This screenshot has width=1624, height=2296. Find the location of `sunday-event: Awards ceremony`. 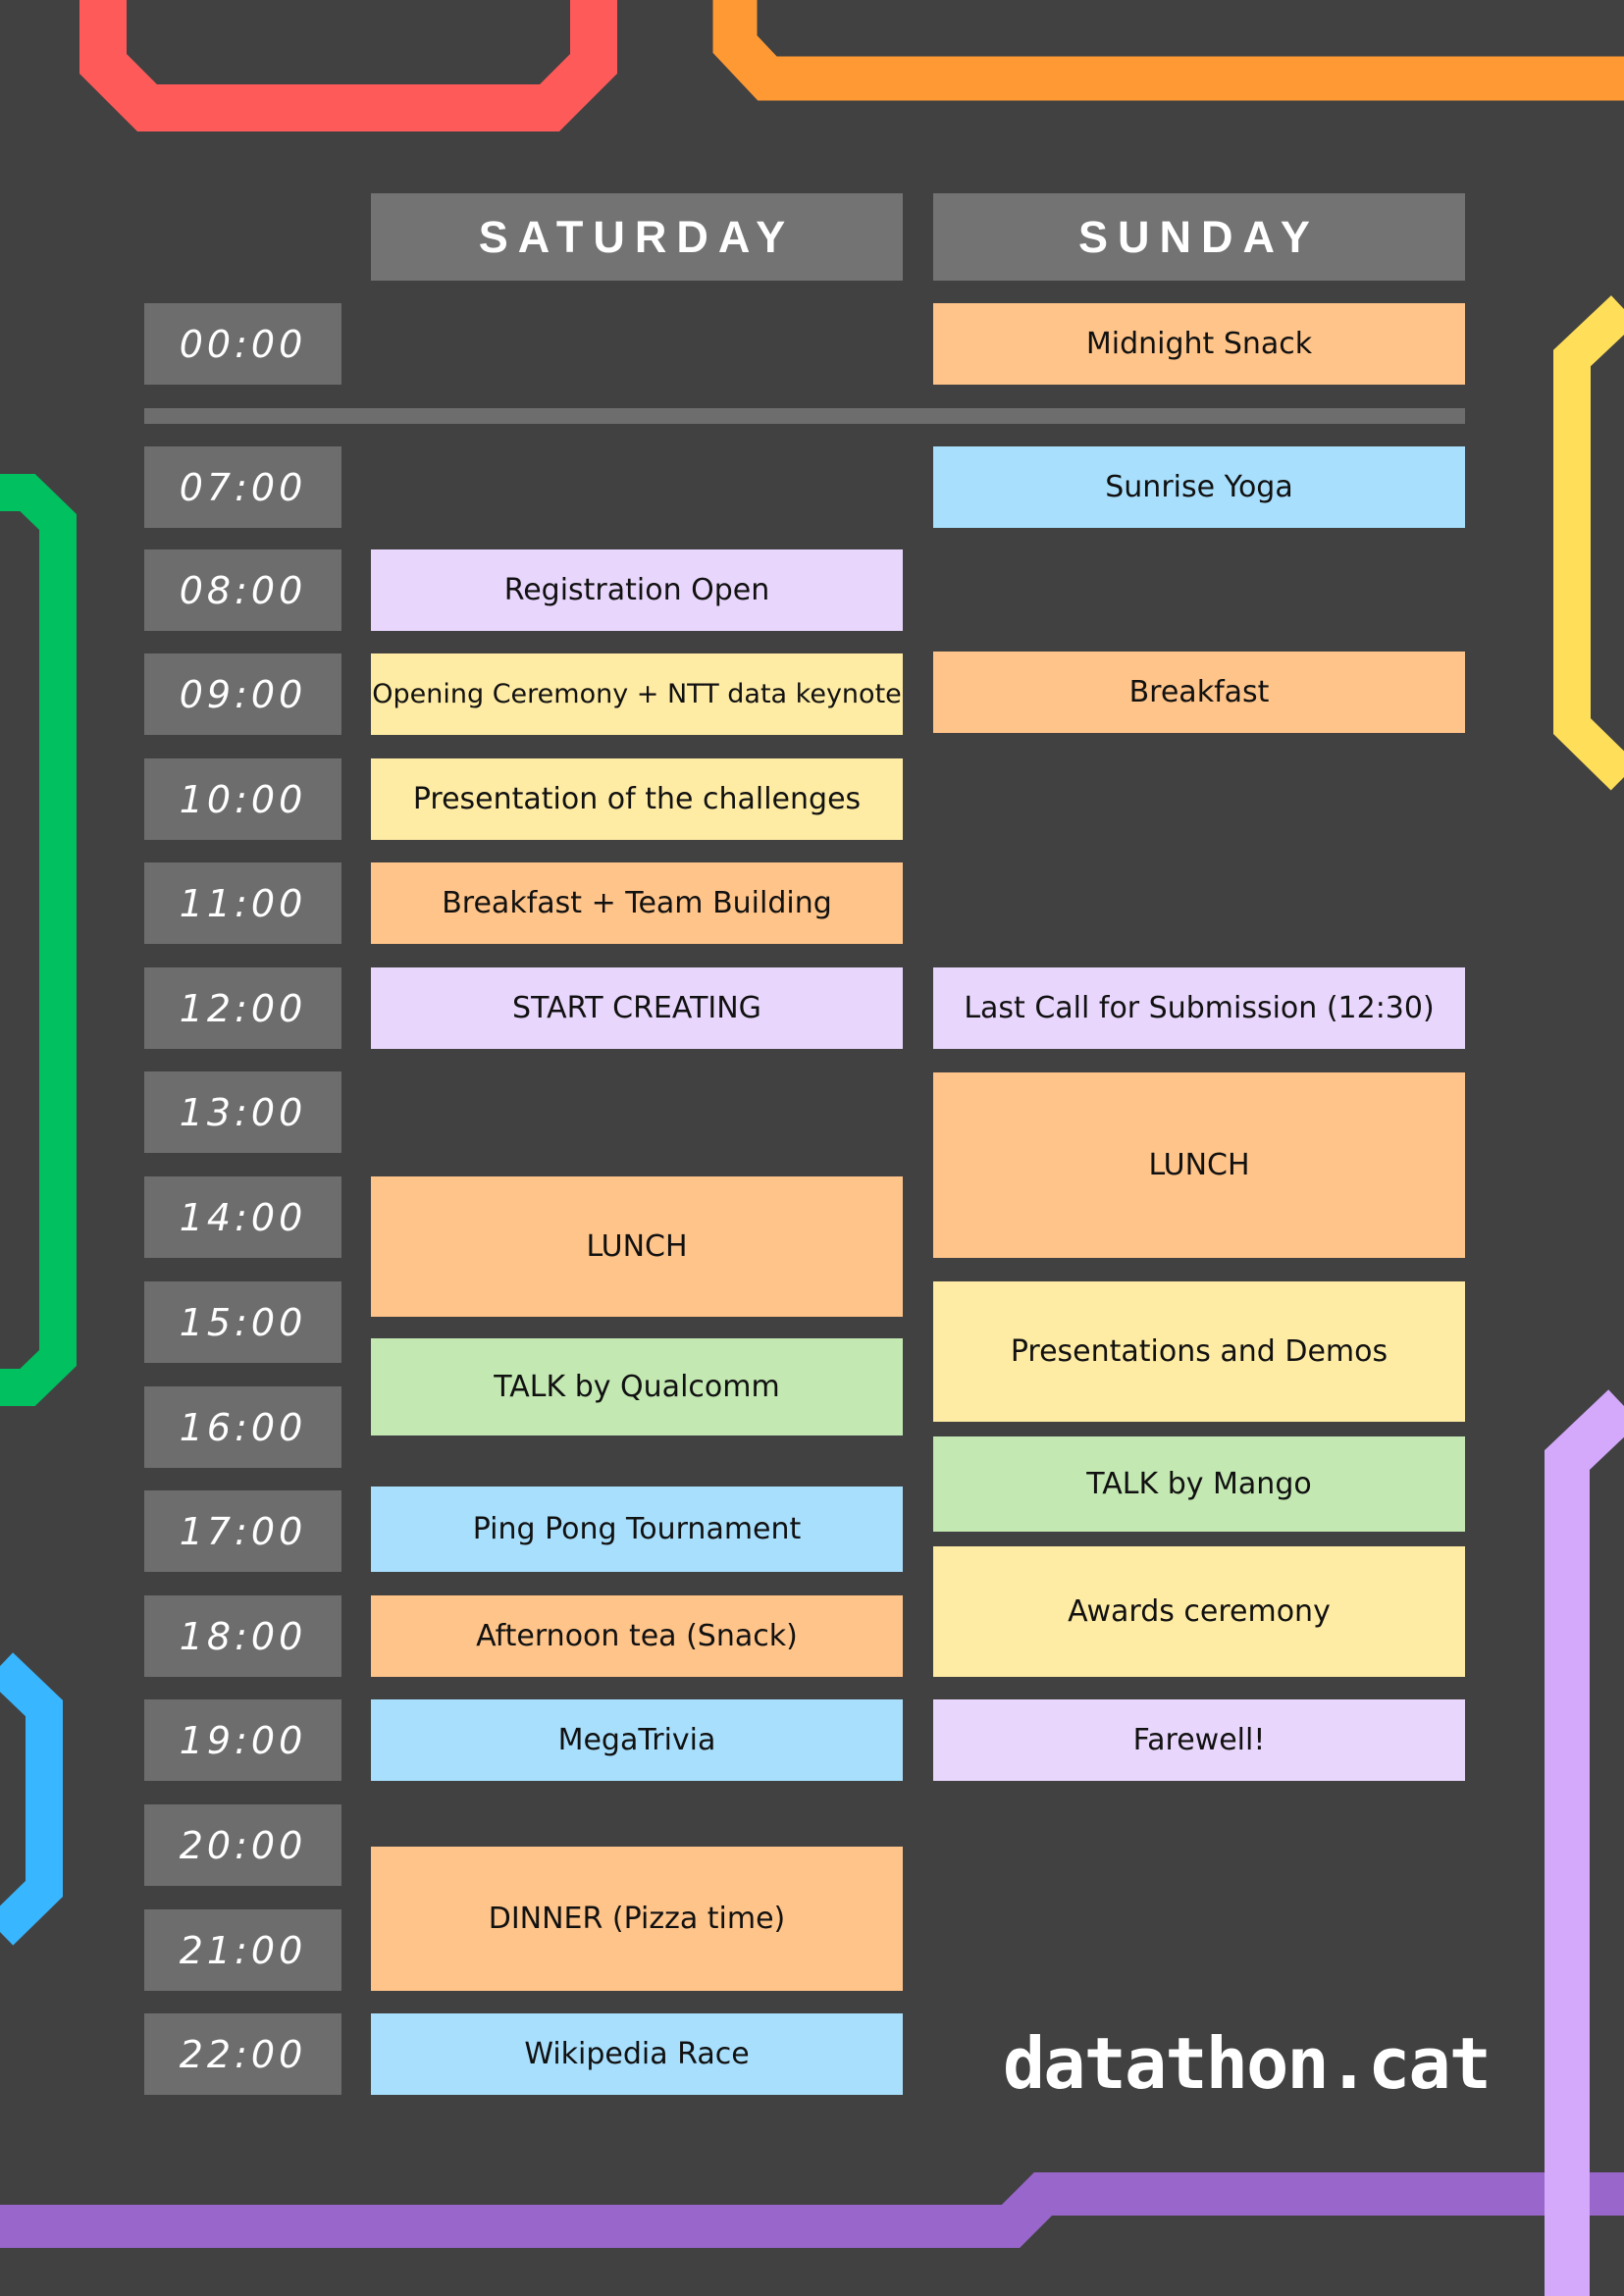

sunday-event: Awards ceremony is located at coordinates (1199, 1611).